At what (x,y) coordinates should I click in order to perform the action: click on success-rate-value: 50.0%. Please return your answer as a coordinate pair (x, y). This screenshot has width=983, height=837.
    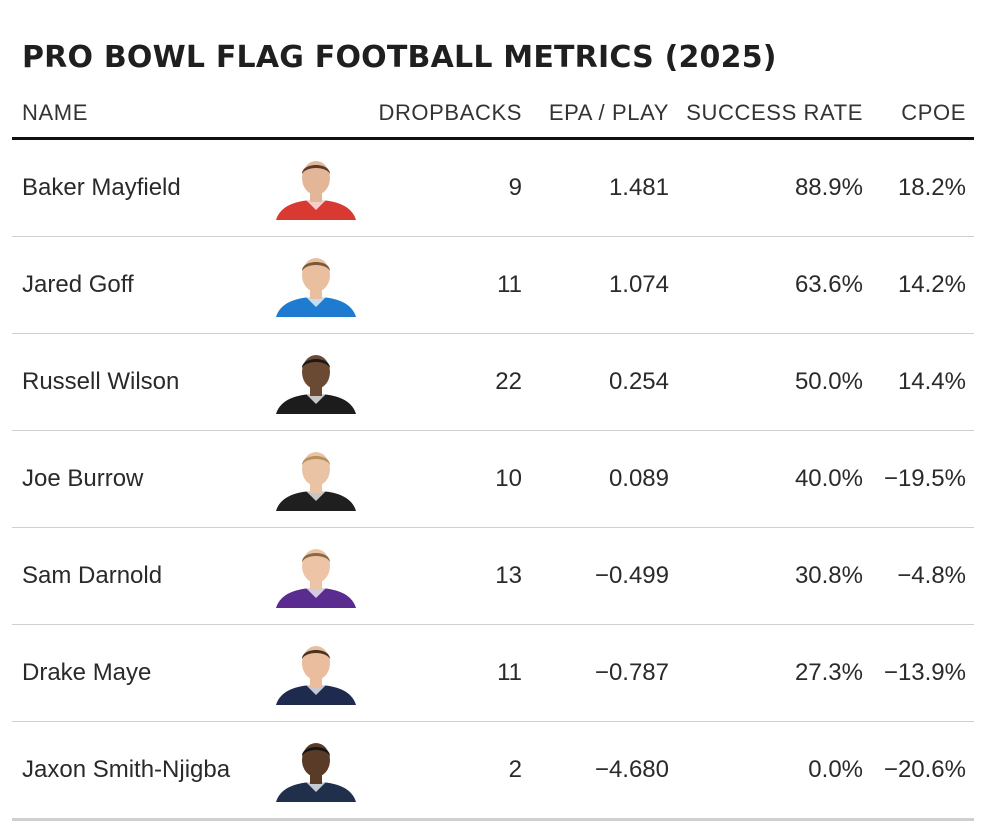
    Looking at the image, I should click on (828, 381).